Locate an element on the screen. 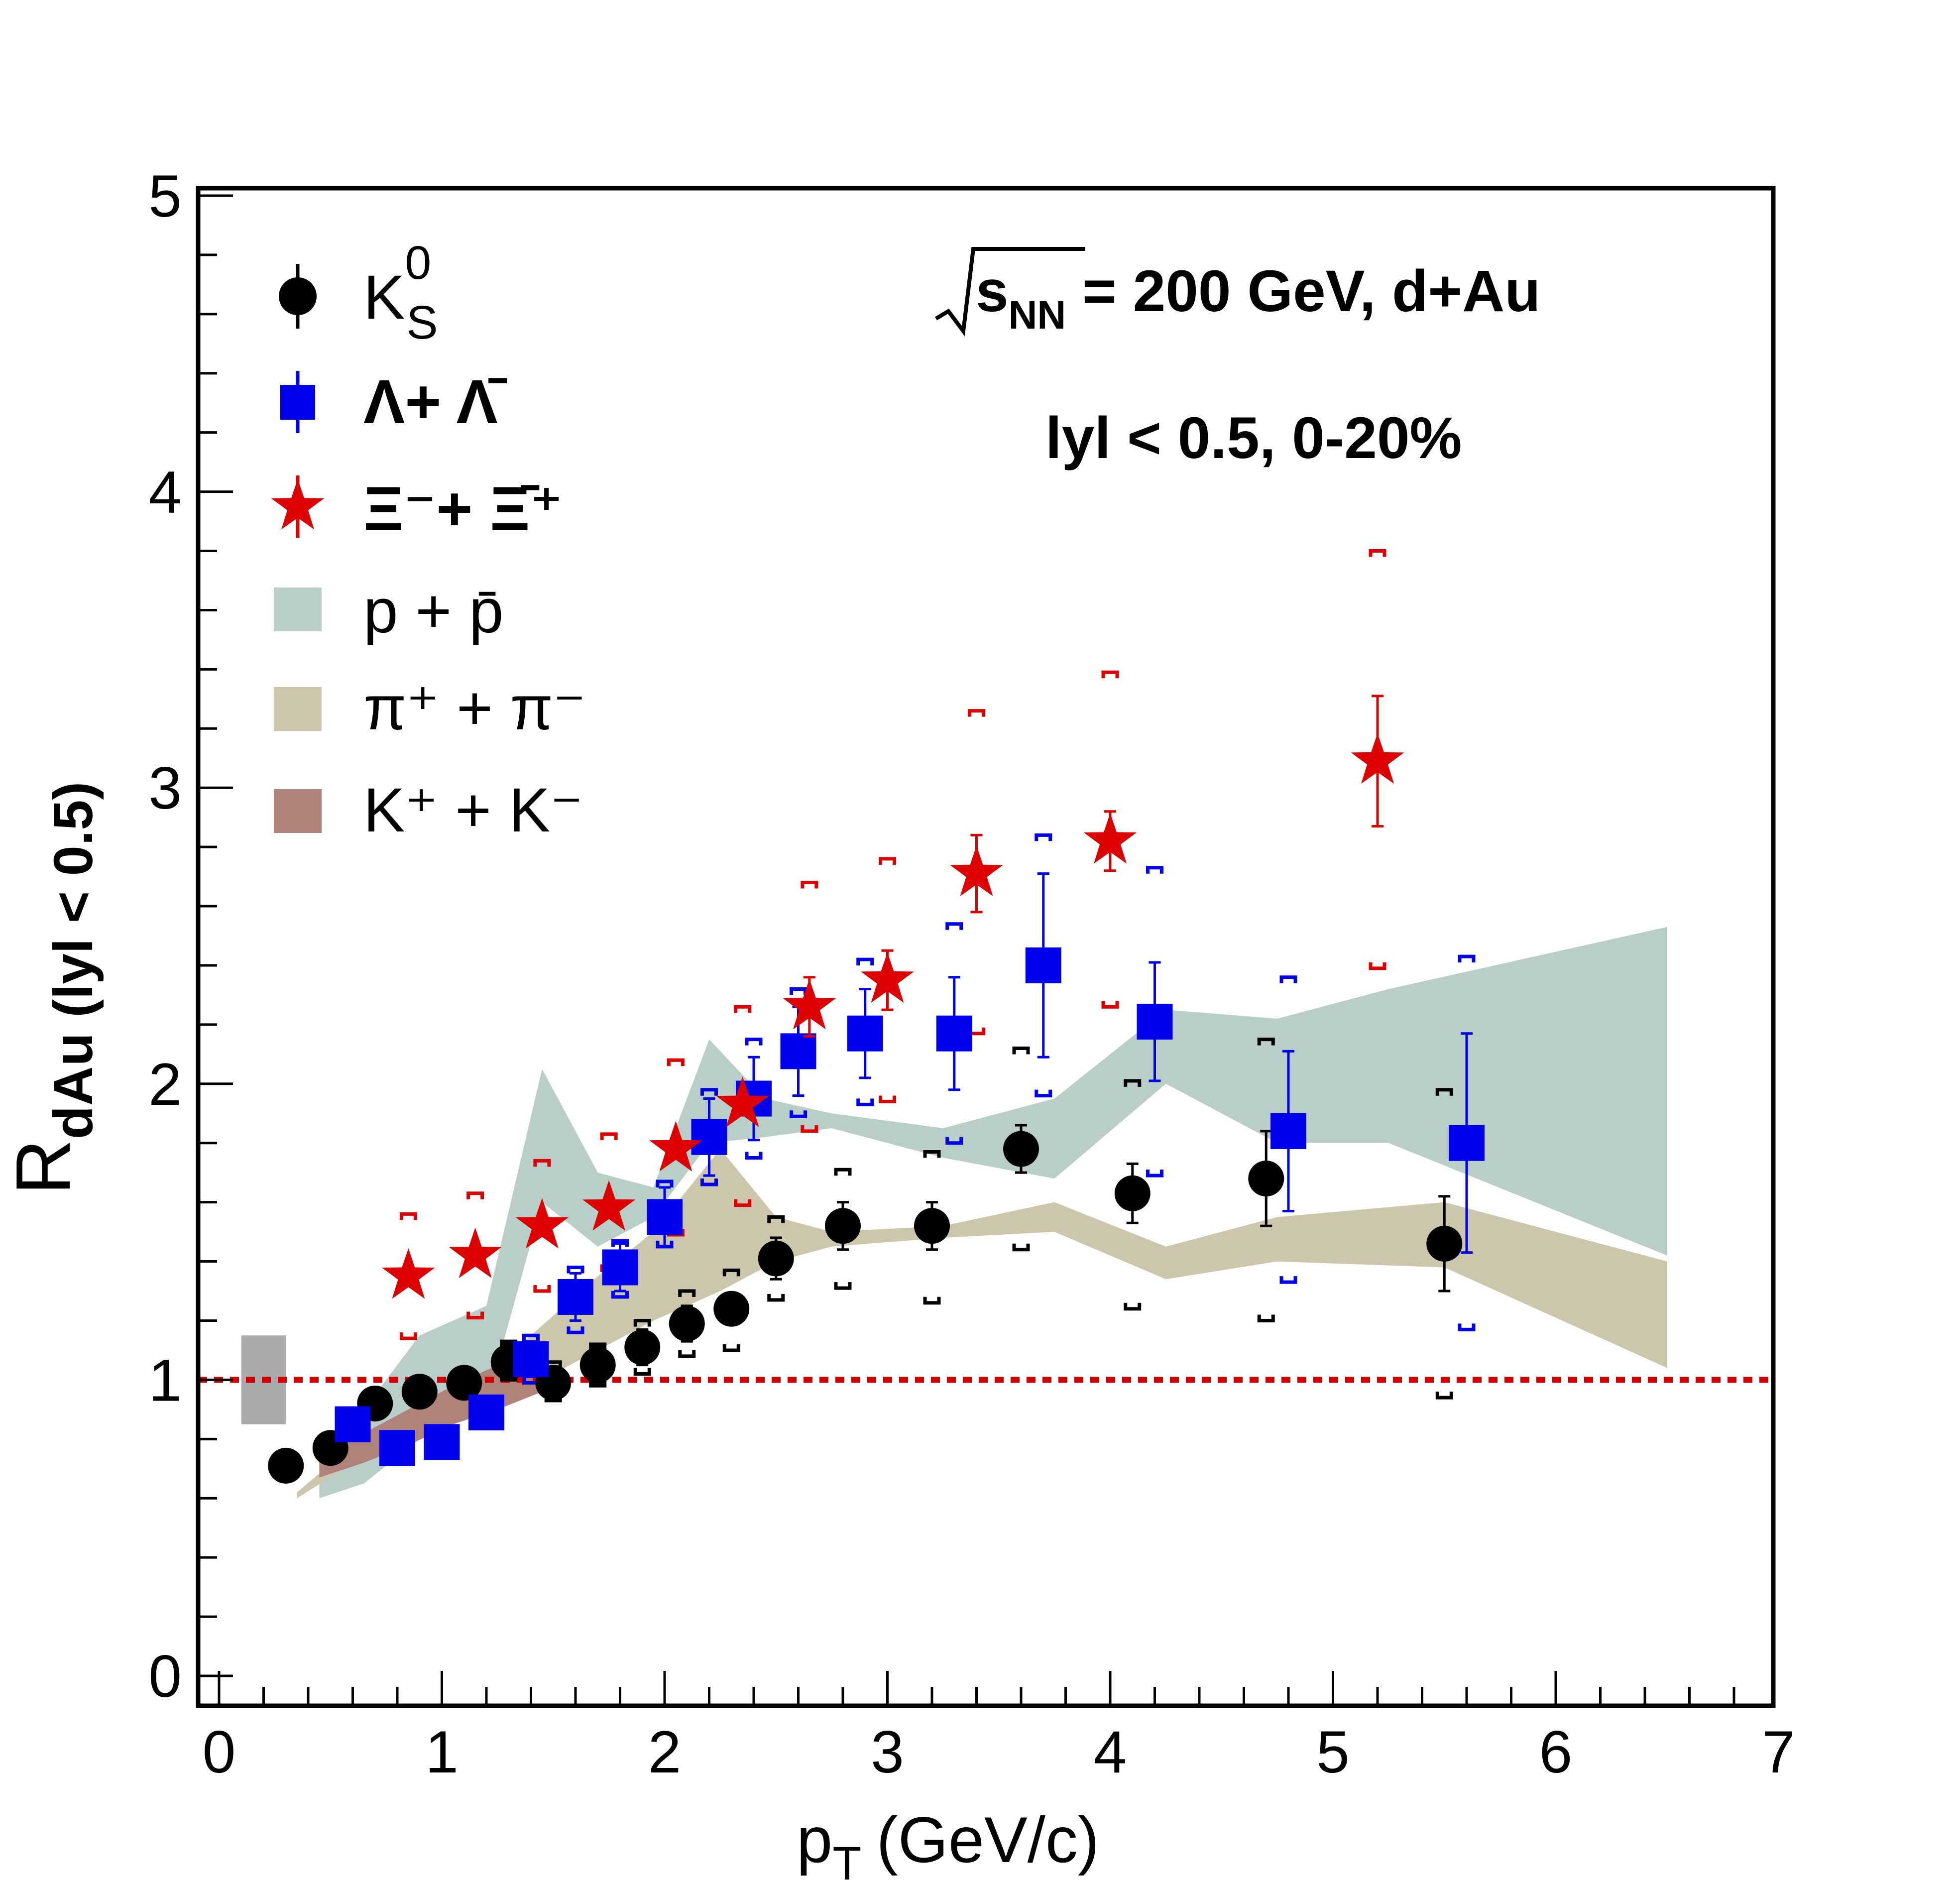 This screenshot has height=1884, width=1960. x-tick-label: 5 is located at coordinates (1333, 1752).